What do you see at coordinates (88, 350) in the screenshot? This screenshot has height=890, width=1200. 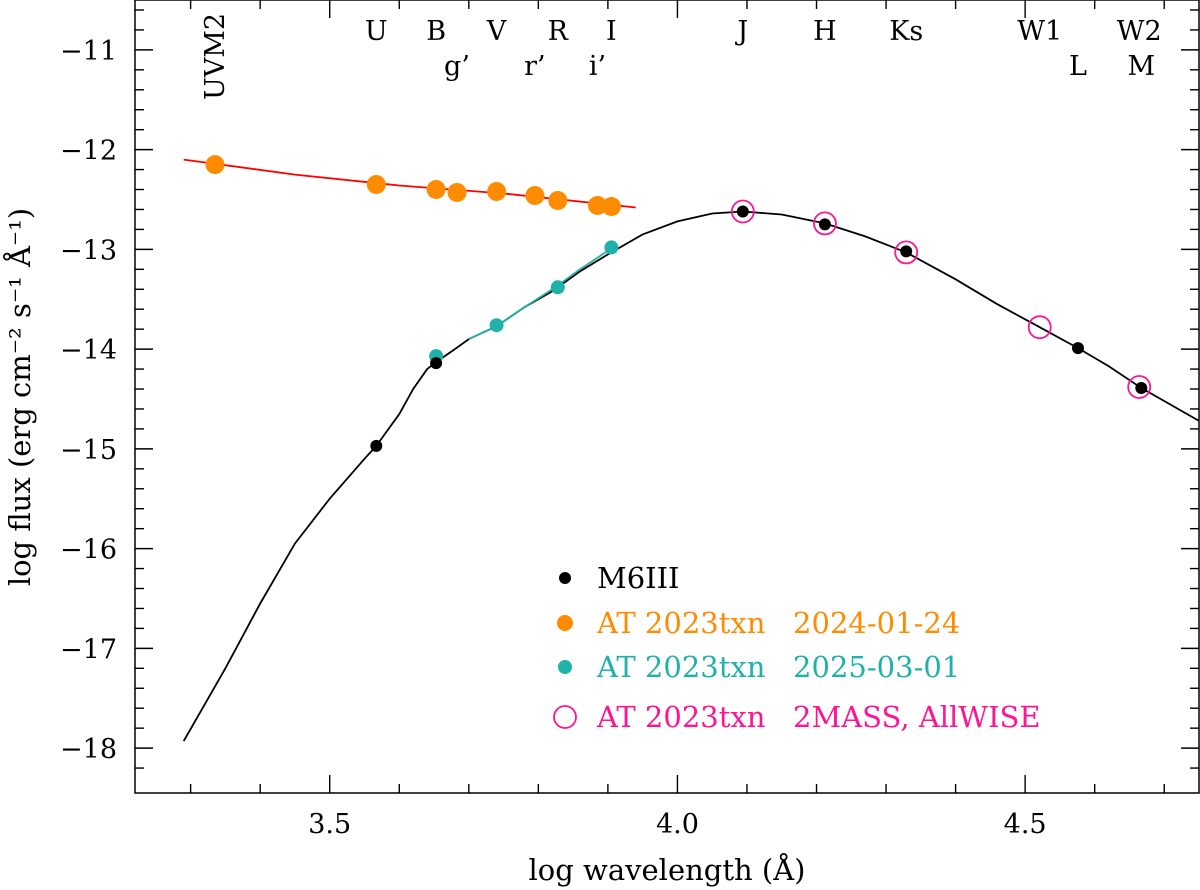 I see `y-tick-label-3: −14` at bounding box center [88, 350].